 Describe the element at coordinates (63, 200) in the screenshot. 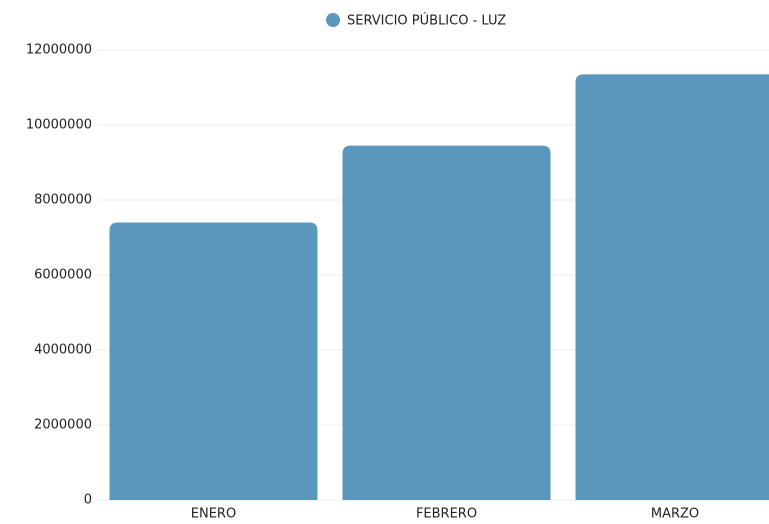

I see `y-tick-label: 8000000` at that location.